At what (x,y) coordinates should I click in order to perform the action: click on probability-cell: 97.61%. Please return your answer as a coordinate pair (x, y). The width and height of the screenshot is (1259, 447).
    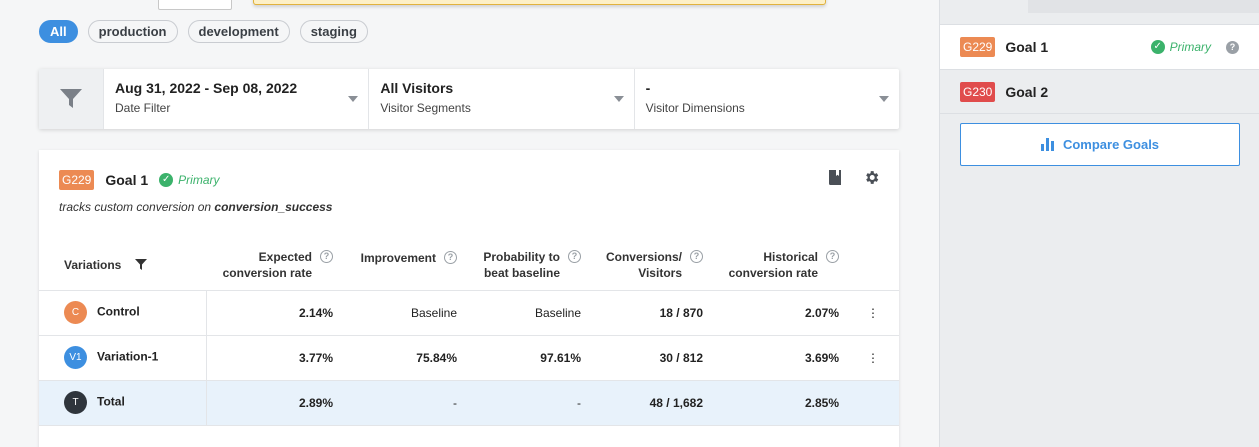
    Looking at the image, I should click on (527, 358).